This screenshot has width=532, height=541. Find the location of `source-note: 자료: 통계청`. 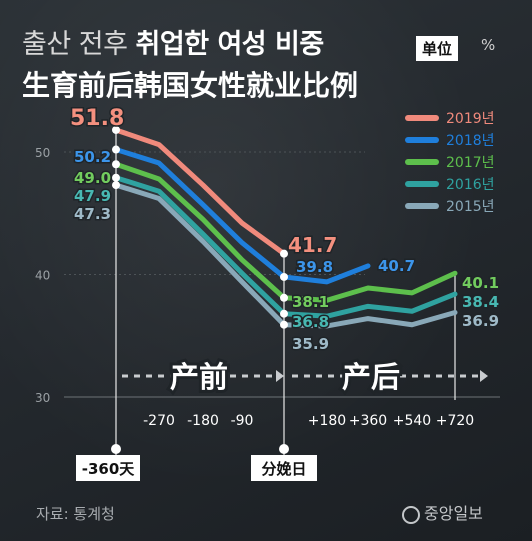

source-note: 자료: 통계청 is located at coordinates (75, 514).